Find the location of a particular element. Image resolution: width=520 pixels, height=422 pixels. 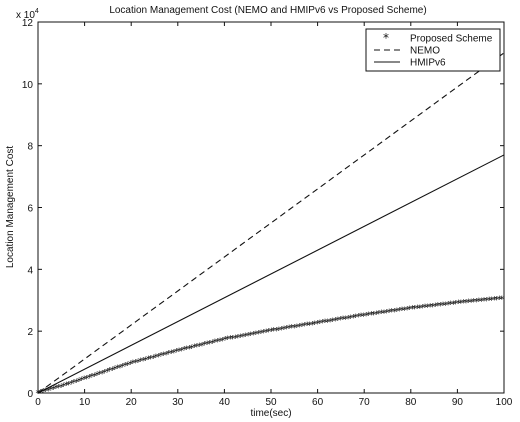

y-axis-label: Location Management Cost is located at coordinates (10, 207).